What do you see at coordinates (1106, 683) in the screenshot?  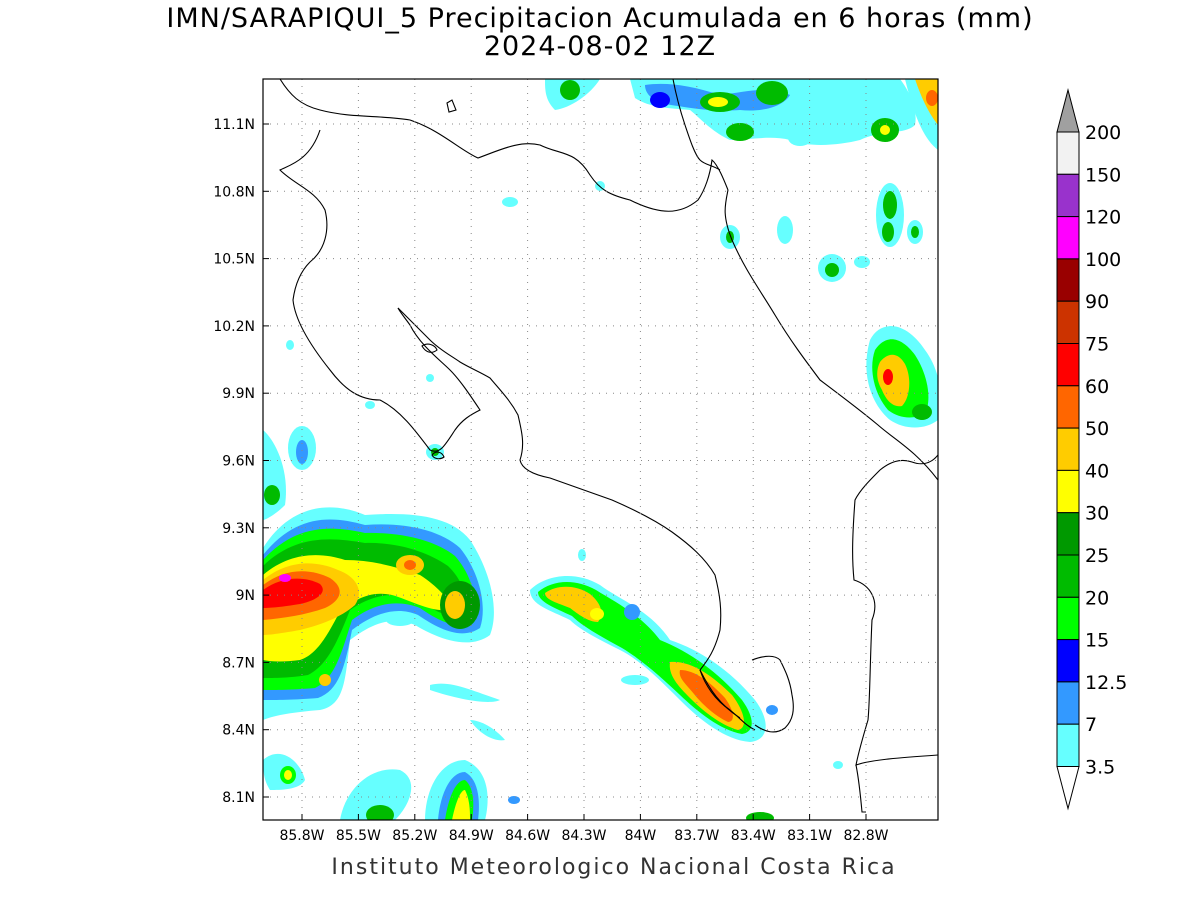 I see `colorbar-label: 12.5` at bounding box center [1106, 683].